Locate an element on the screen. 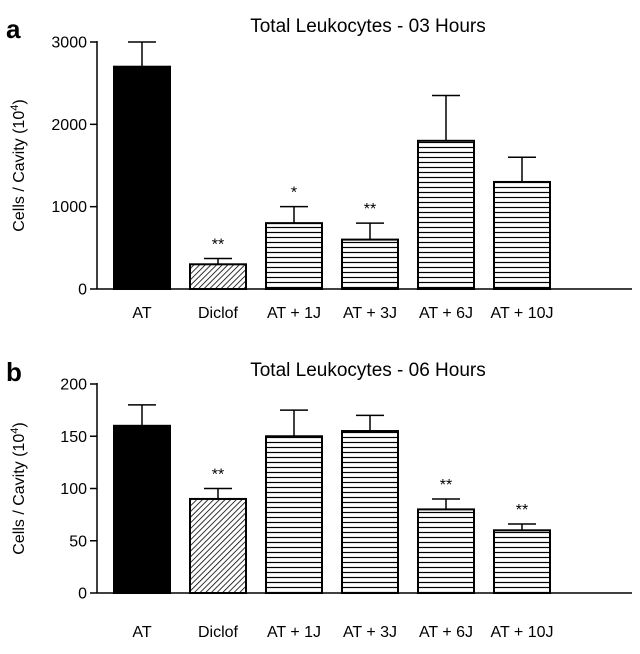 This screenshot has width=640, height=654. panel-letter: b is located at coordinates (14, 372).